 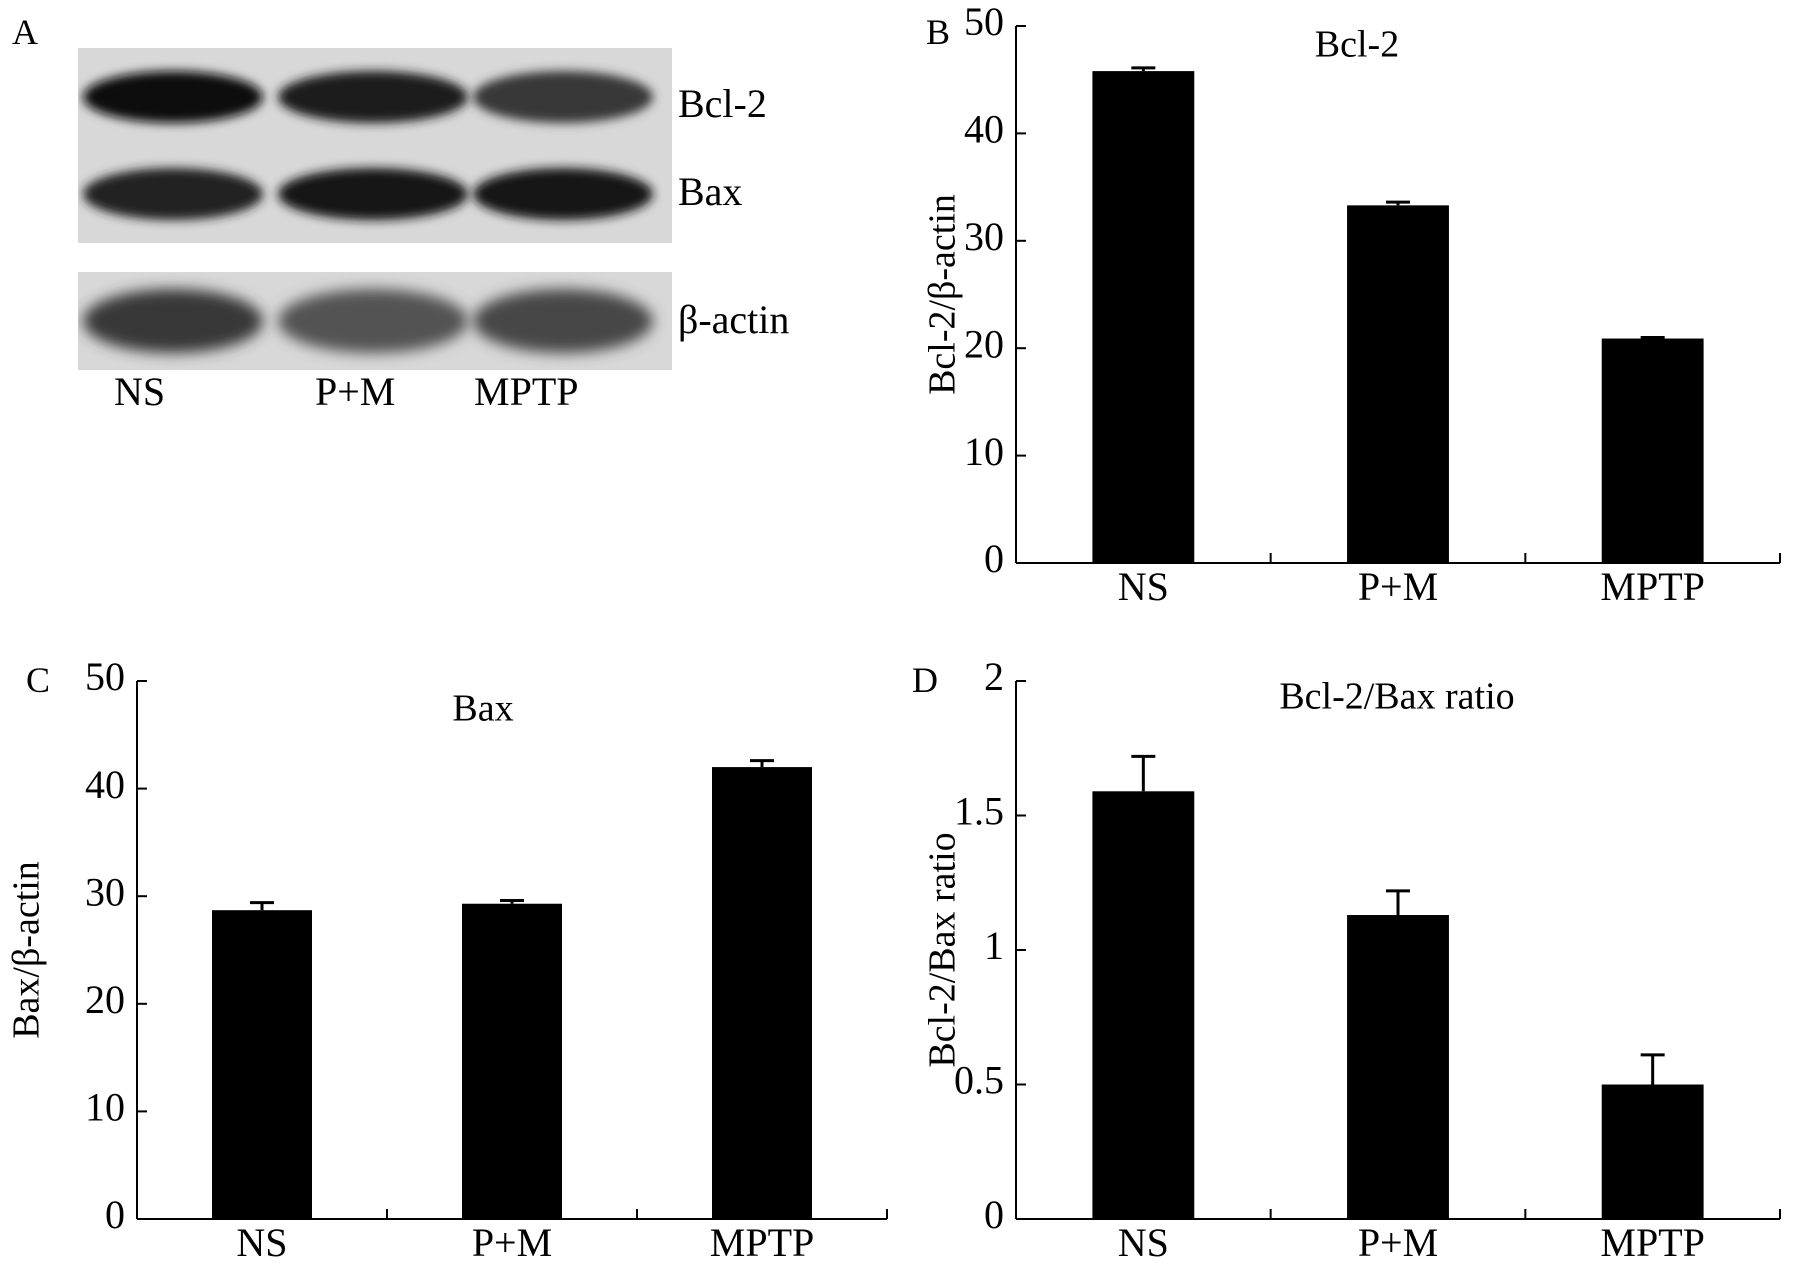 I want to click on chart-title: Bcl-2, so click(x=1357, y=45).